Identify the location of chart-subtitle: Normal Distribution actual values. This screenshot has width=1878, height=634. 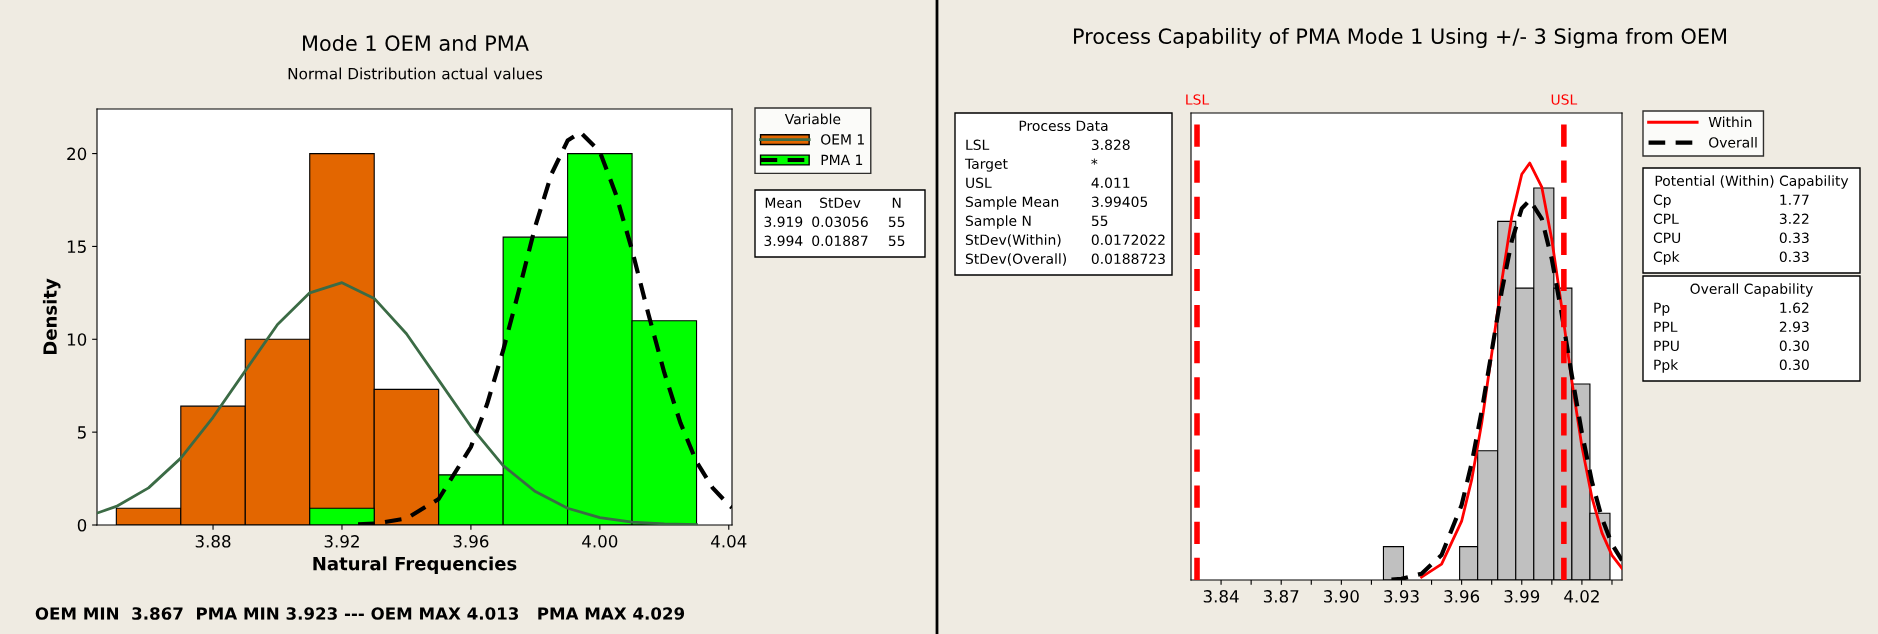
(415, 73).